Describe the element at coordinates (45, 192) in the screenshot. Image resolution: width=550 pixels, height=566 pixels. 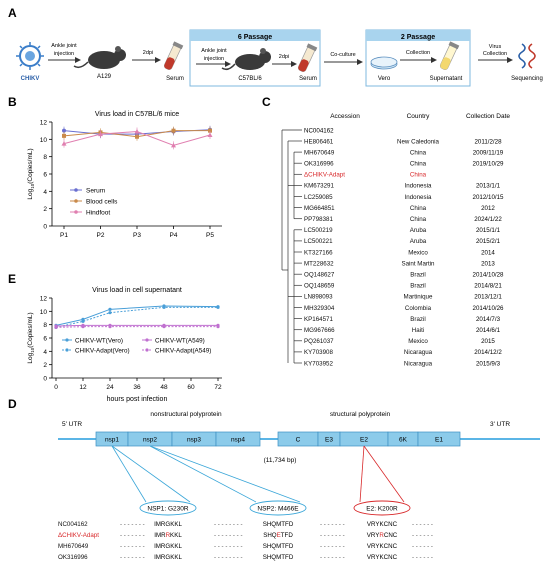
I see `chart-b-ytick-label: 4` at that location.